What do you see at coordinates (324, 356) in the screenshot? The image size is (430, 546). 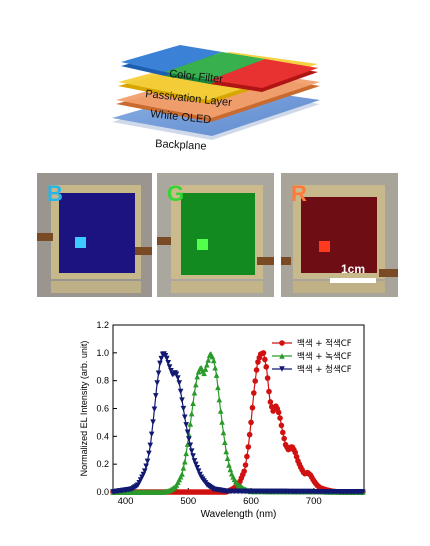 I see `legend-label: 백색 + 녹색CF` at bounding box center [324, 356].